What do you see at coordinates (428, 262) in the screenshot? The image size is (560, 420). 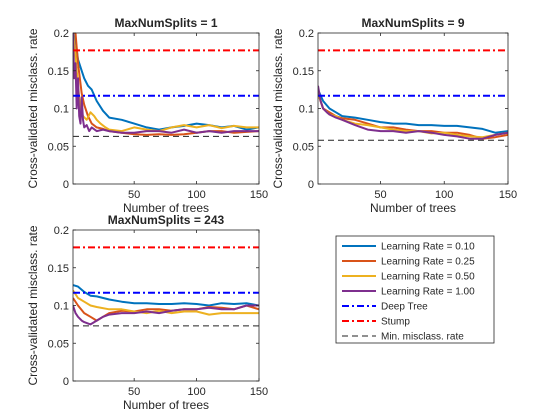 I see `legend-label-2: Learning Rate = 0.25` at bounding box center [428, 262].